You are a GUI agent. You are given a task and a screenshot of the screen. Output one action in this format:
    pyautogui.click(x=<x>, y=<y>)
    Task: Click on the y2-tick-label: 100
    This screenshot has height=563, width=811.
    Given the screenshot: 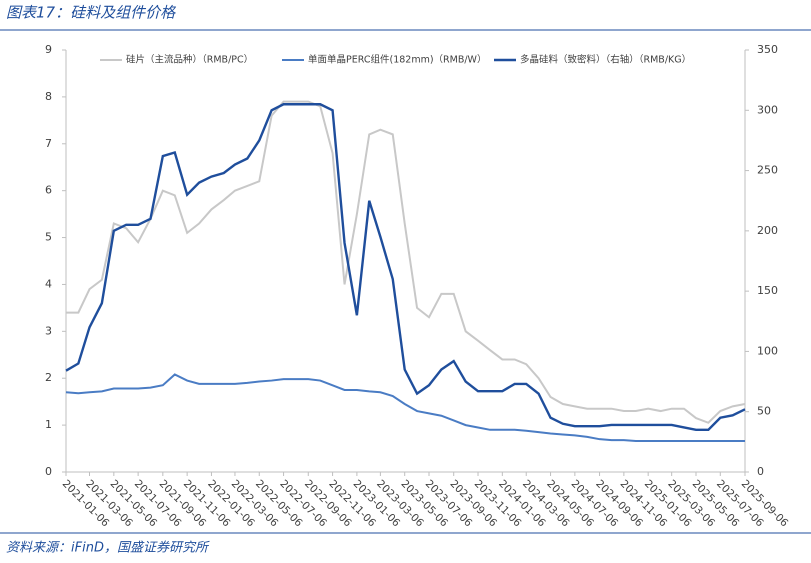 What is the action you would take?
    pyautogui.click(x=767, y=350)
    